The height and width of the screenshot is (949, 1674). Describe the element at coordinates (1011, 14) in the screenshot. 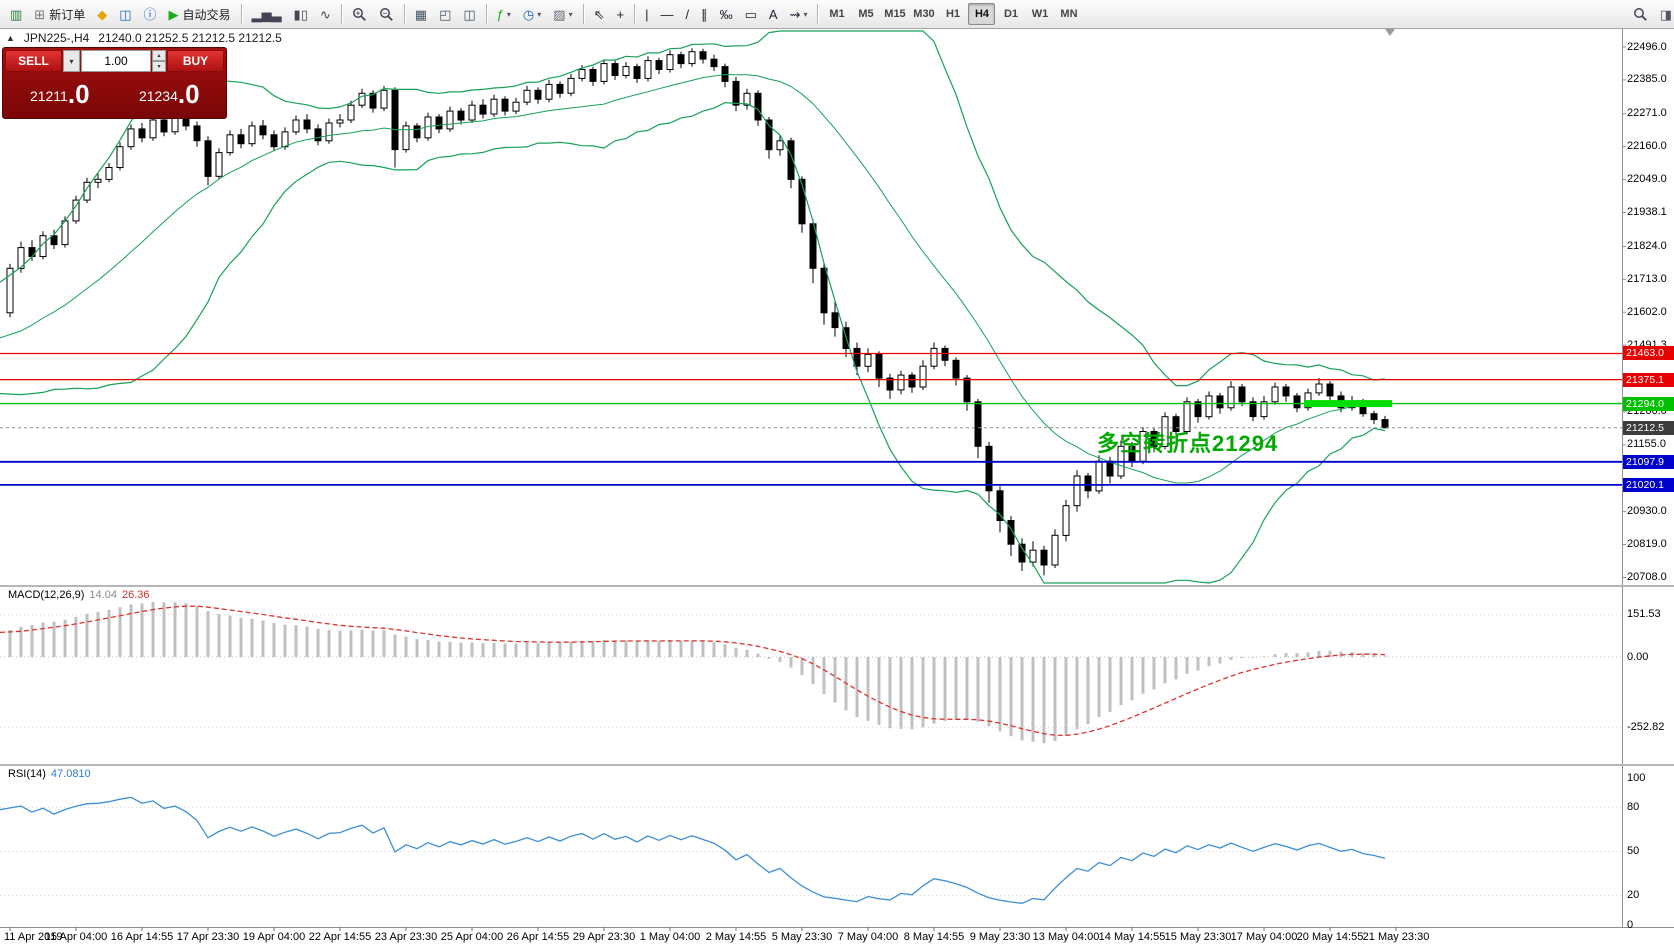

I see `timeframe-d1: D1` at that location.